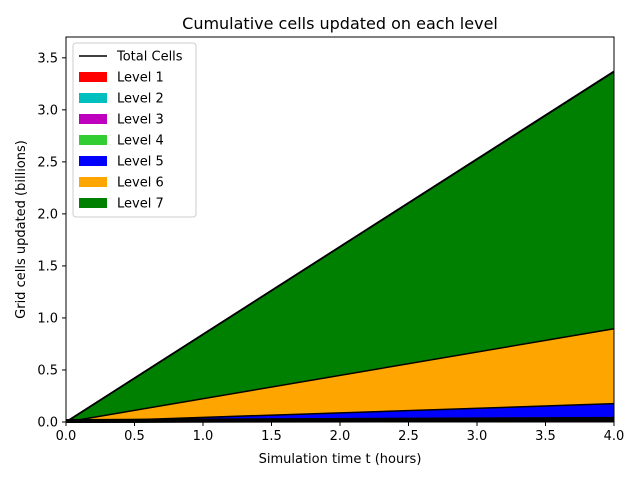 Image resolution: width=640 pixels, height=480 pixels. What do you see at coordinates (21, 229) in the screenshot?
I see `y-axis-label: Grid cells updated (billions)` at bounding box center [21, 229].